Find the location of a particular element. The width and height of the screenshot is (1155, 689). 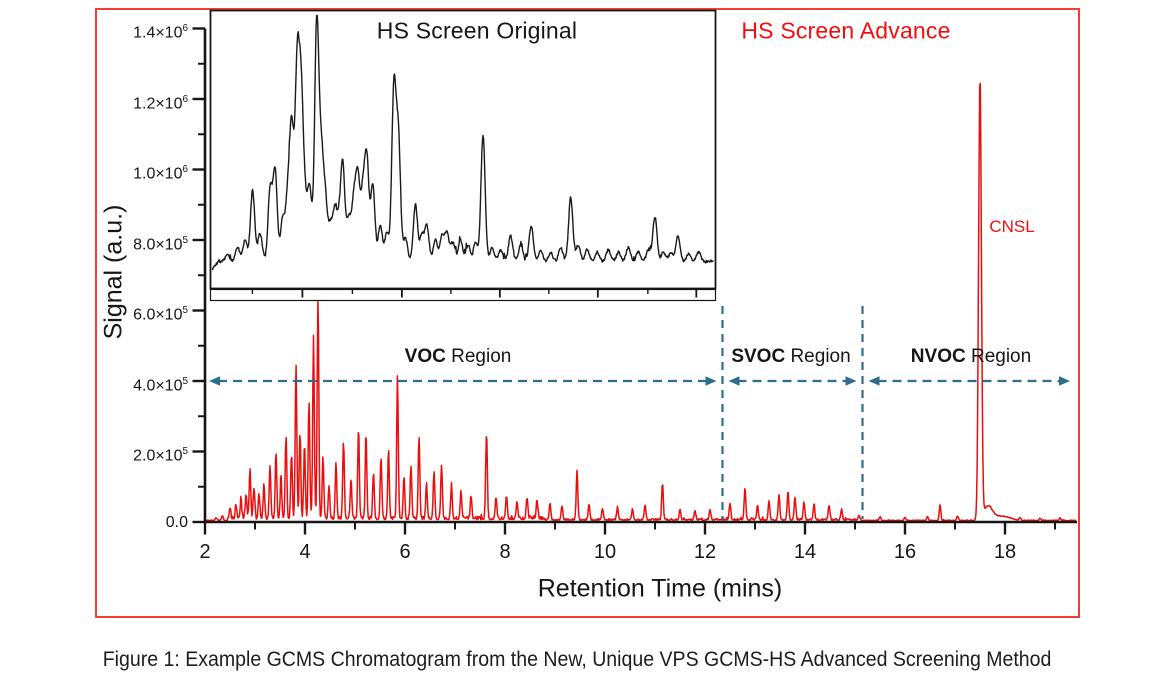

y-tick-label: 6.0×10⁵ is located at coordinates (160, 314).